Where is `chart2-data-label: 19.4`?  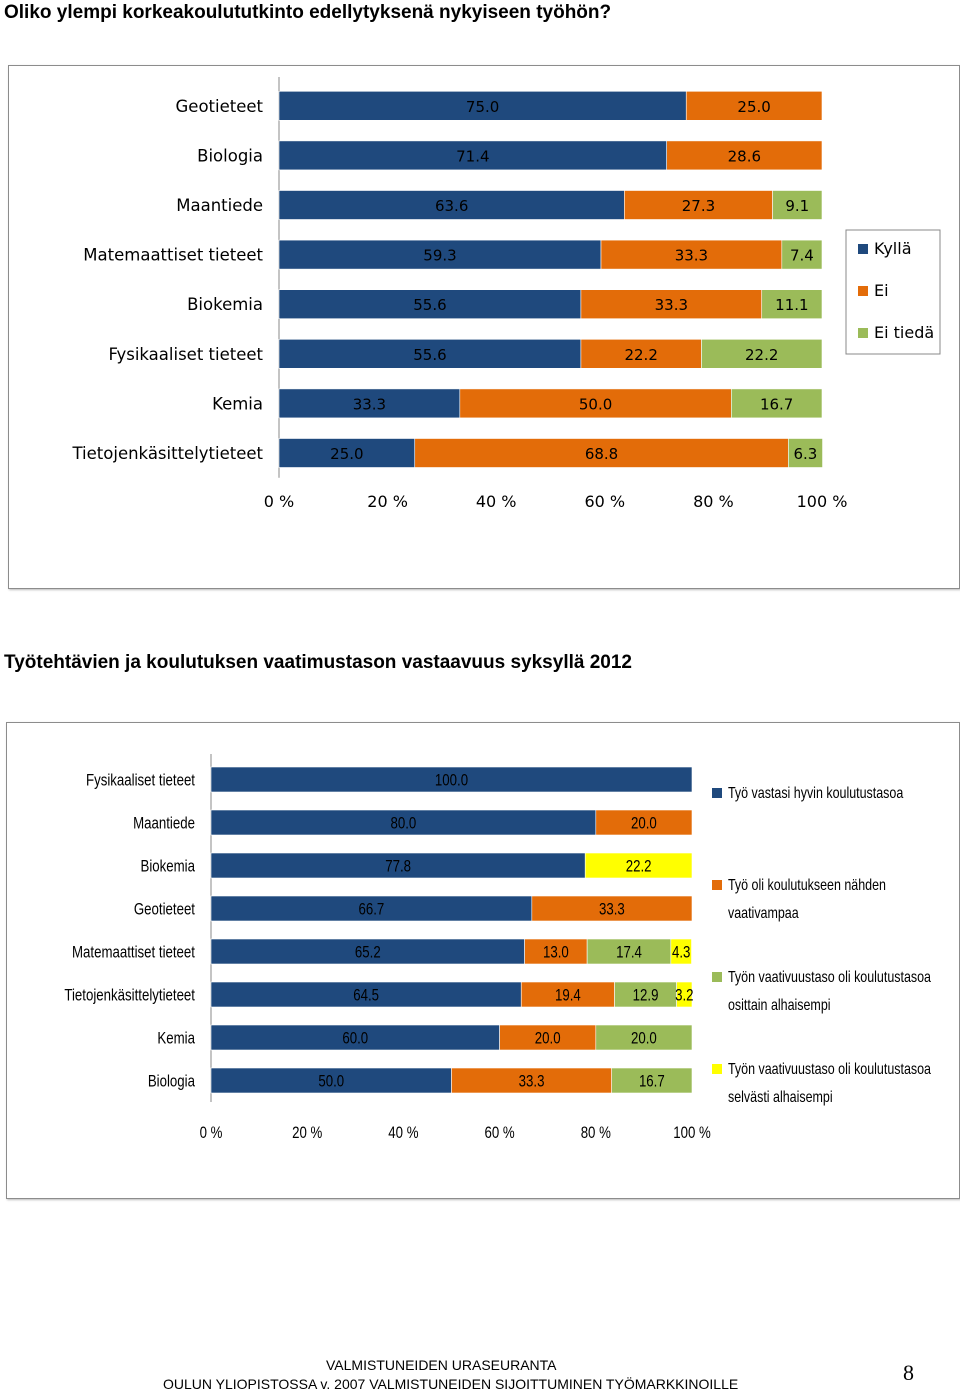 chart2-data-label: 19.4 is located at coordinates (568, 995).